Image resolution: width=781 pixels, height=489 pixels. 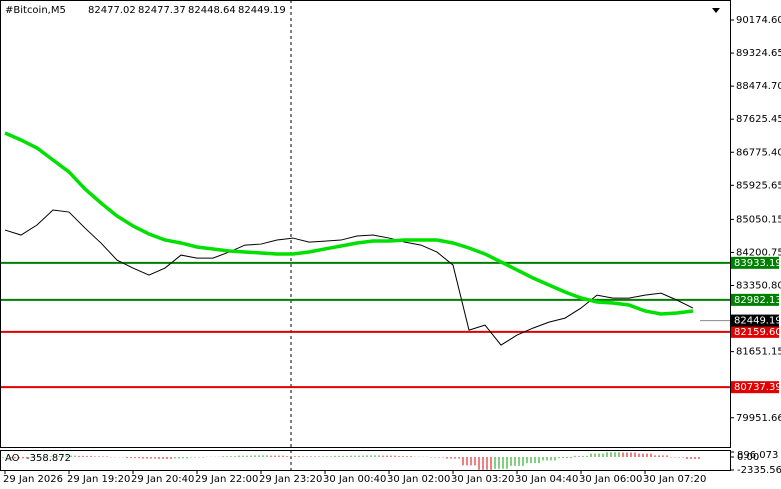 I want to click on ohlc-value: 82449.19, so click(x=262, y=10).